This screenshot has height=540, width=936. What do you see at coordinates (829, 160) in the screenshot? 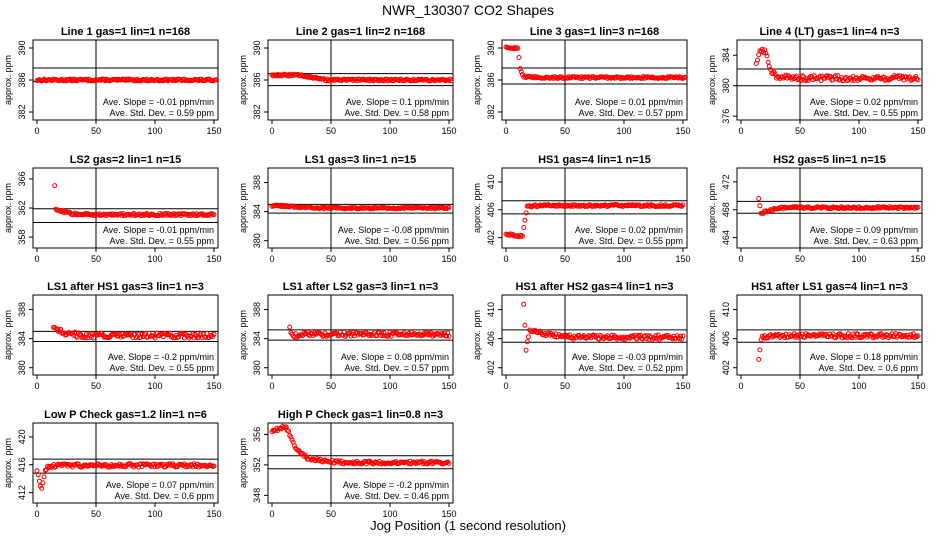
I see `panel-title: HS2 gas=5 lin=1 n=15` at bounding box center [829, 160].